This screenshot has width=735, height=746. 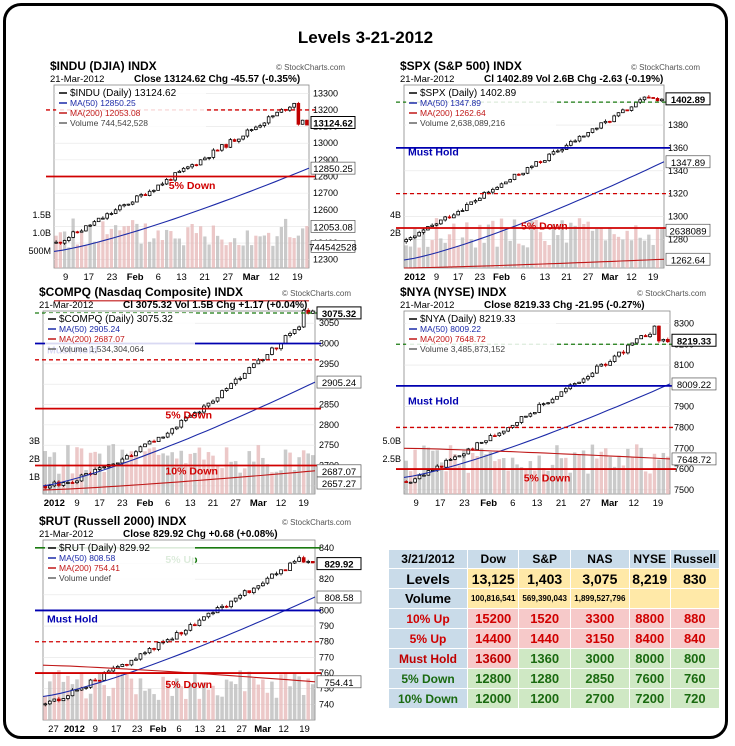 I want to click on y-tick-label: 1300, so click(x=678, y=217).